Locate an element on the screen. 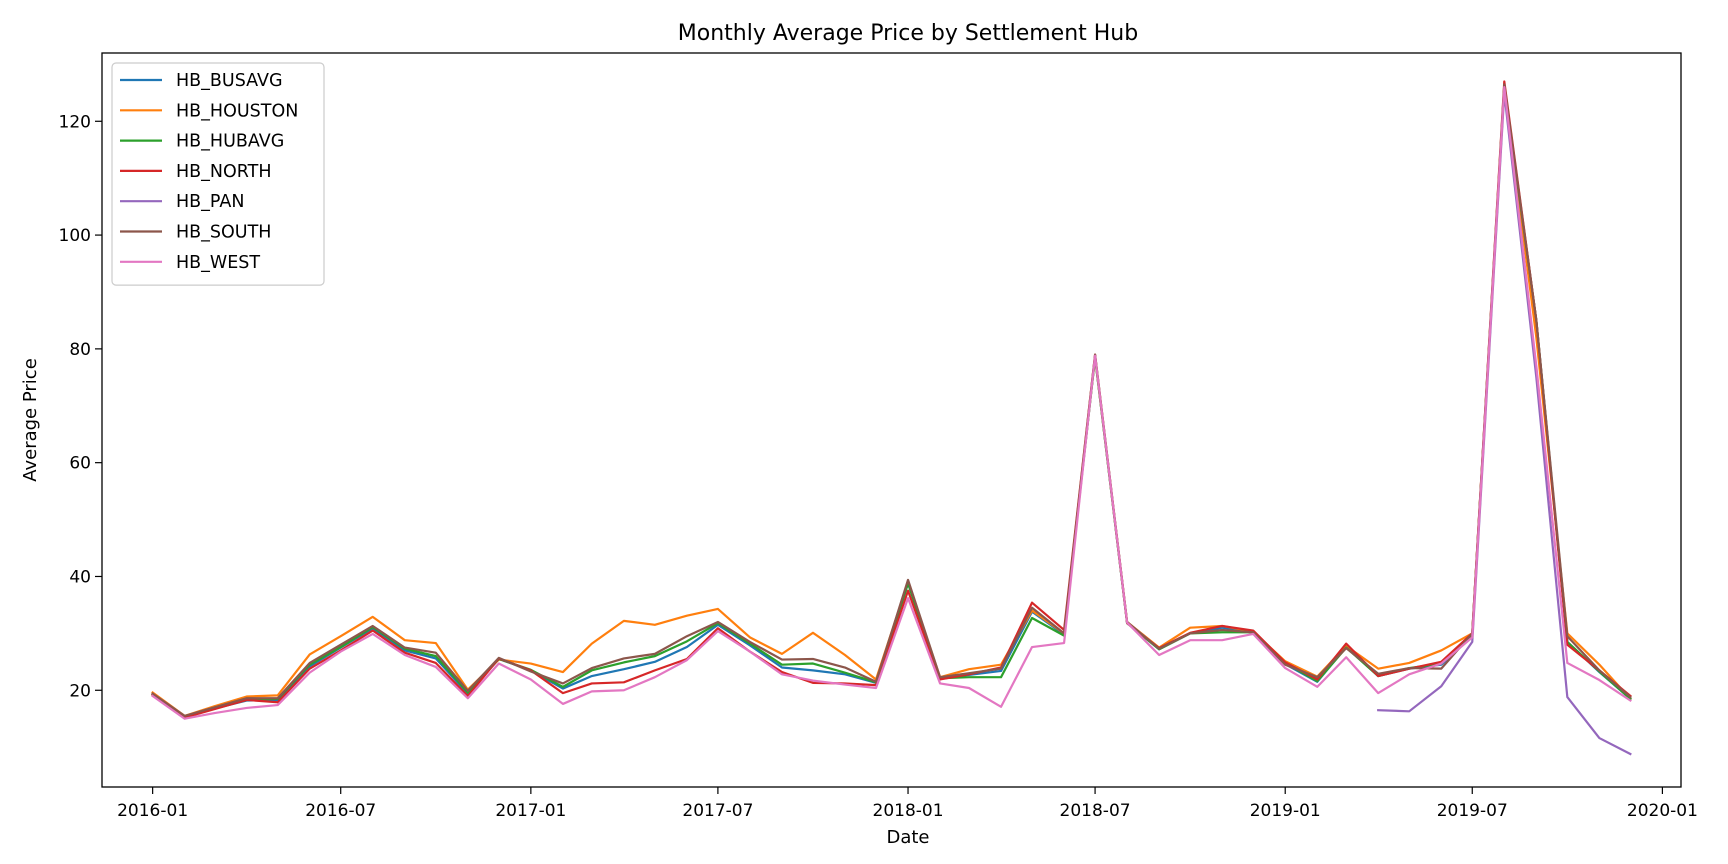 This screenshot has height=864, width=1728. legend-box is located at coordinates (218, 174).